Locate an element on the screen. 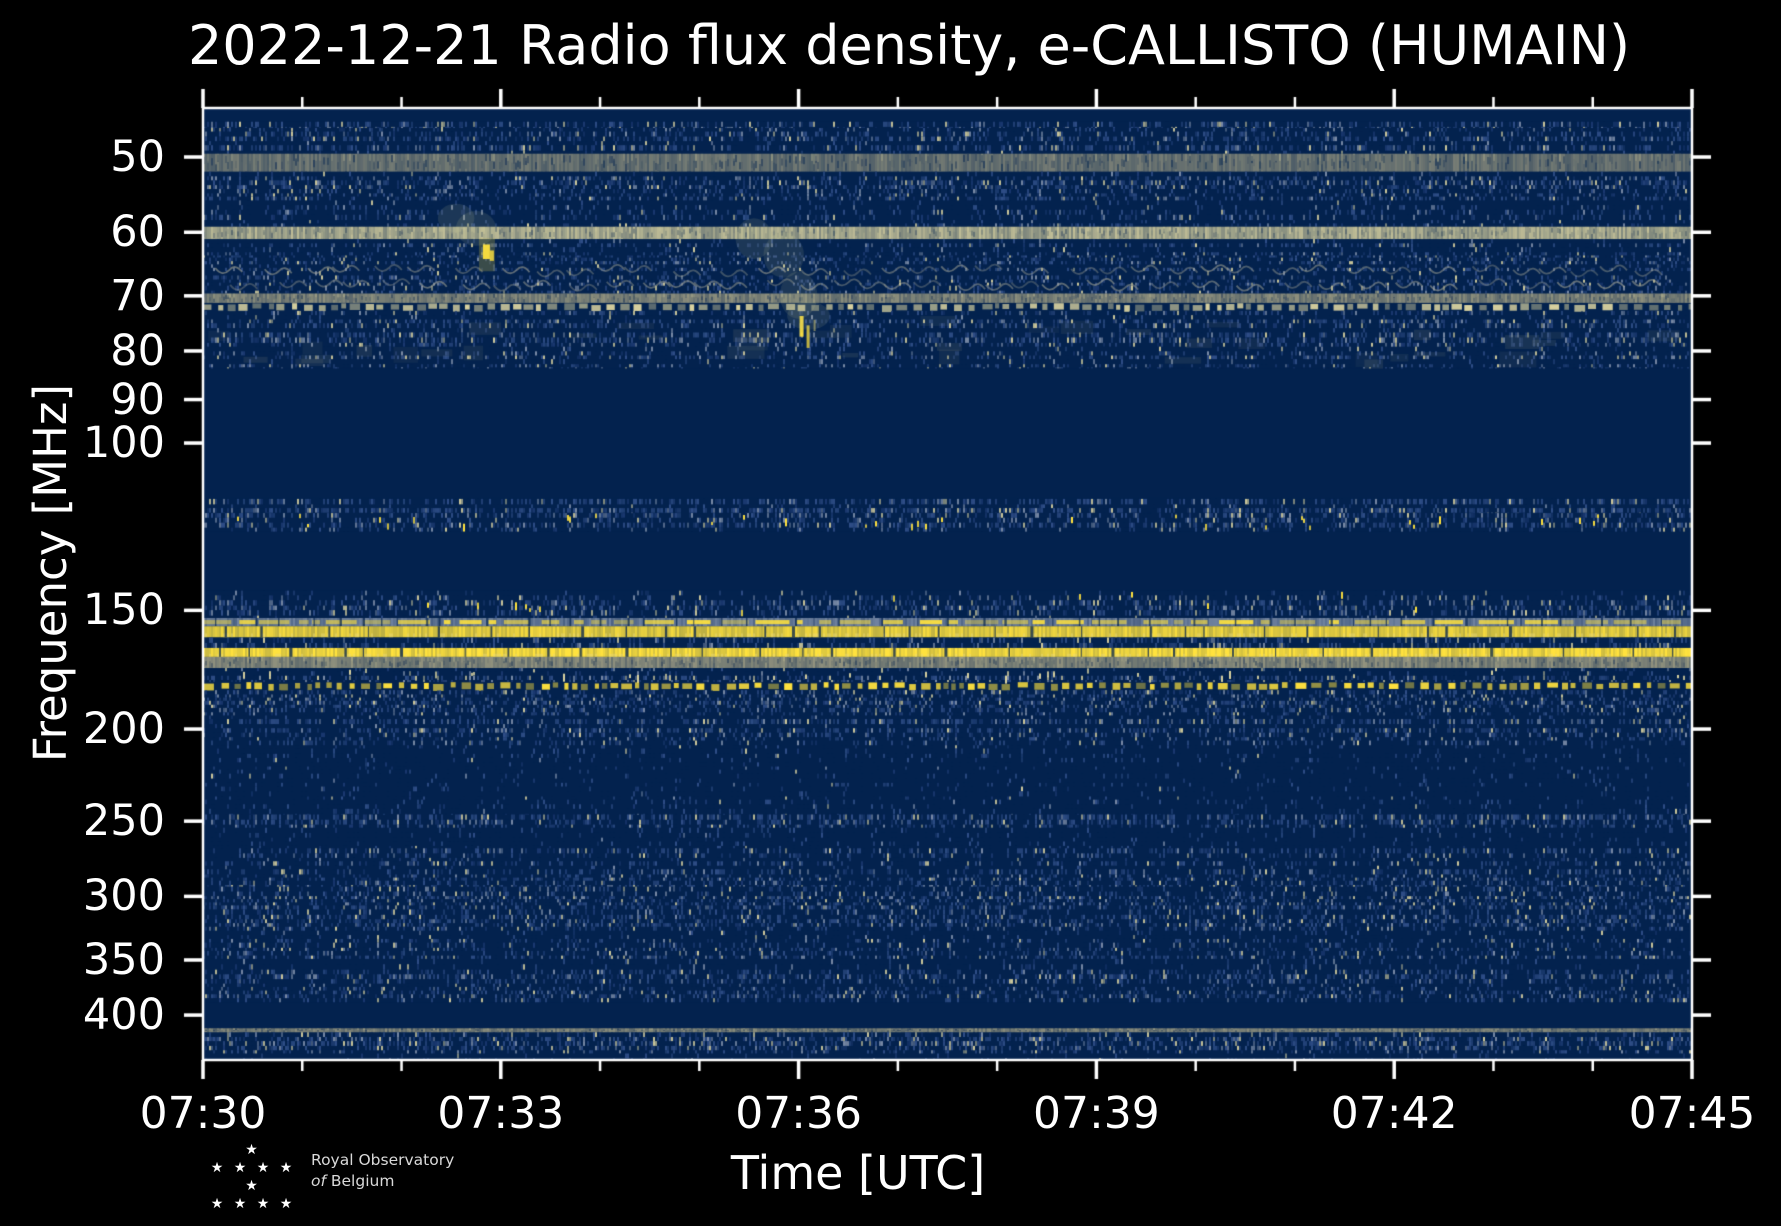  star-row: ★ ★ ★ ★ ★ is located at coordinates (253, 1177).